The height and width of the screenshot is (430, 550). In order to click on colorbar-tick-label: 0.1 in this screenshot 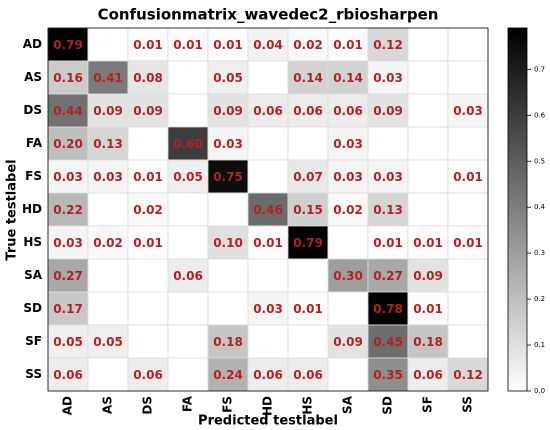, I will do `click(539, 345)`.